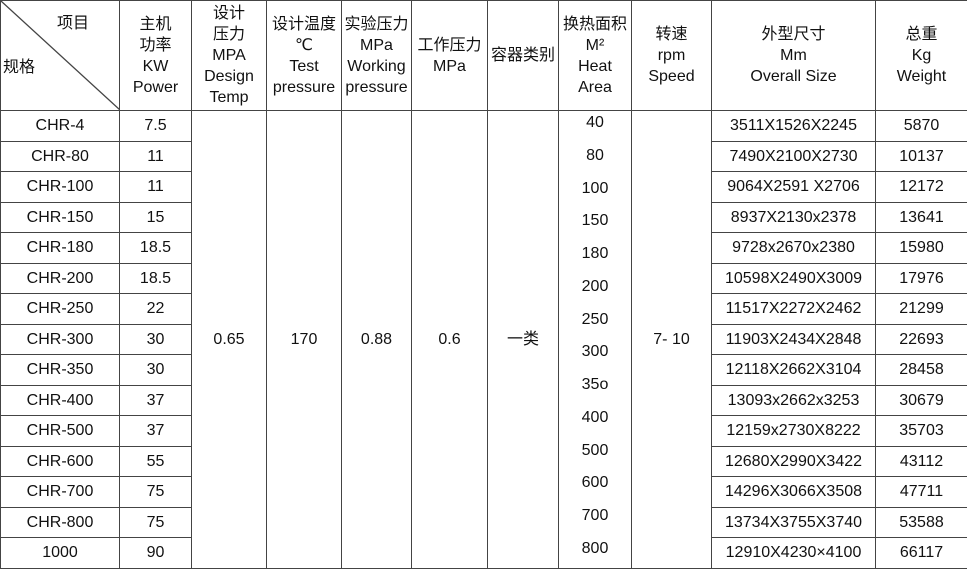 The width and height of the screenshot is (967, 570). What do you see at coordinates (72, 23) in the screenshot?
I see `corner-top-label: 项目` at bounding box center [72, 23].